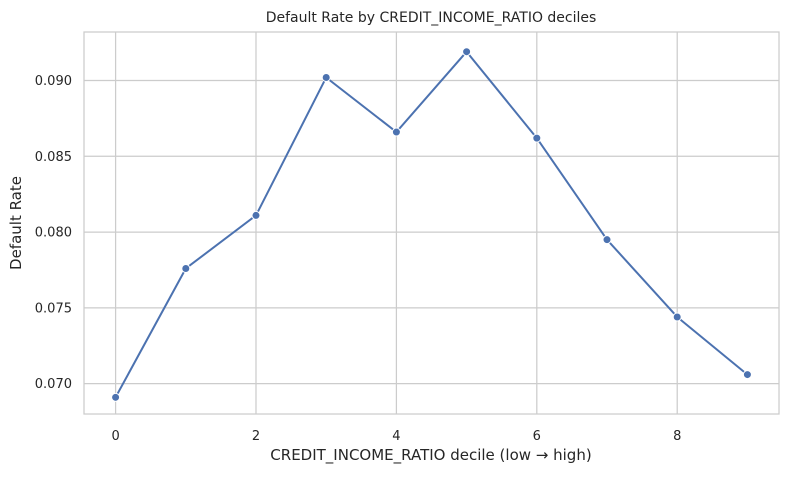 This screenshot has height=477, width=789. I want to click on x-tick-label: 4, so click(396, 436).